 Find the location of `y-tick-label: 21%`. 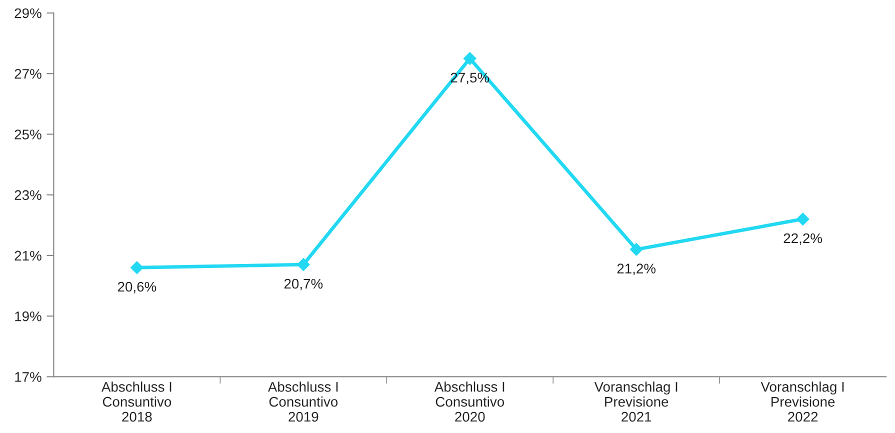

y-tick-label: 21% is located at coordinates (28, 255).